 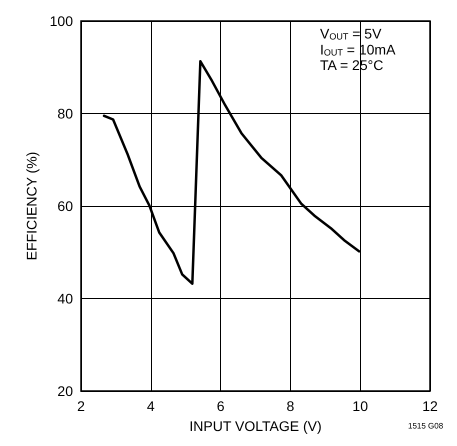 What do you see at coordinates (351, 34) in the screenshot?
I see `annotation: VOUT = 5V` at bounding box center [351, 34].